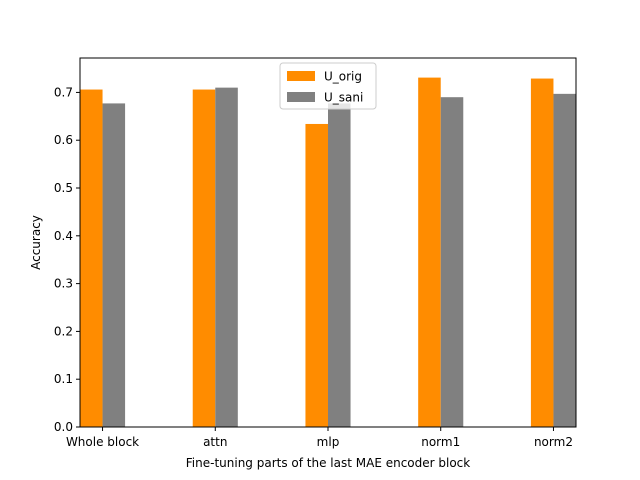 Image resolution: width=640 pixels, height=480 pixels. I want to click on legend-swatch-u-sani, so click(301, 97).